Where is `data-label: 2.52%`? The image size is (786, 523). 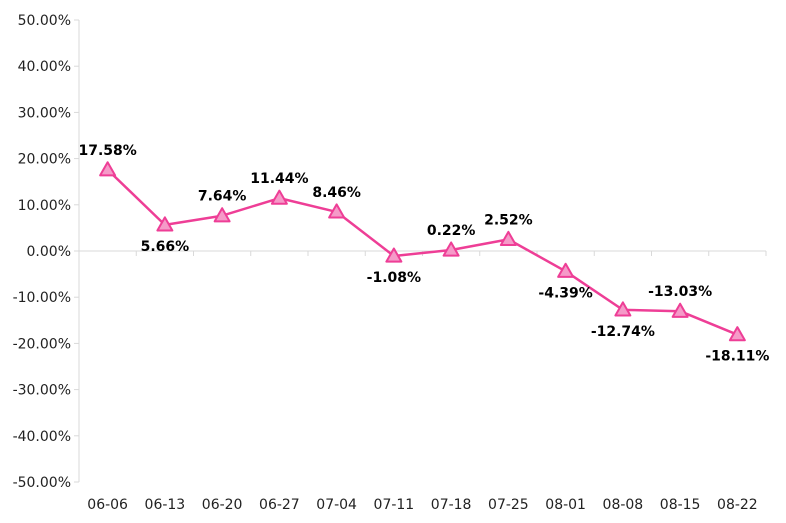 data-label: 2.52% is located at coordinates (508, 220).